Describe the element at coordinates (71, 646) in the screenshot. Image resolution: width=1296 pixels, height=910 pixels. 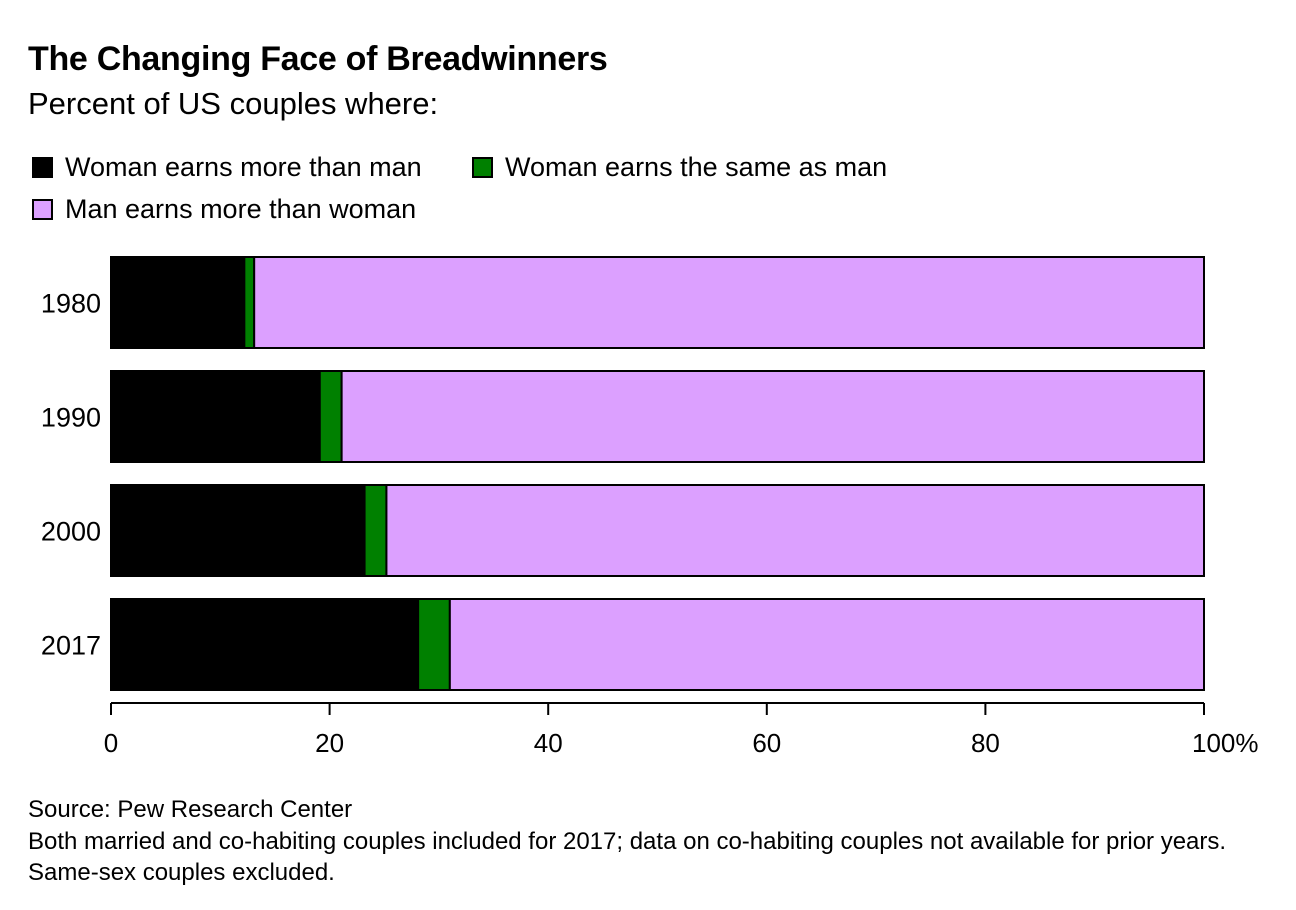
I see `category-label-2017: 2017` at that location.